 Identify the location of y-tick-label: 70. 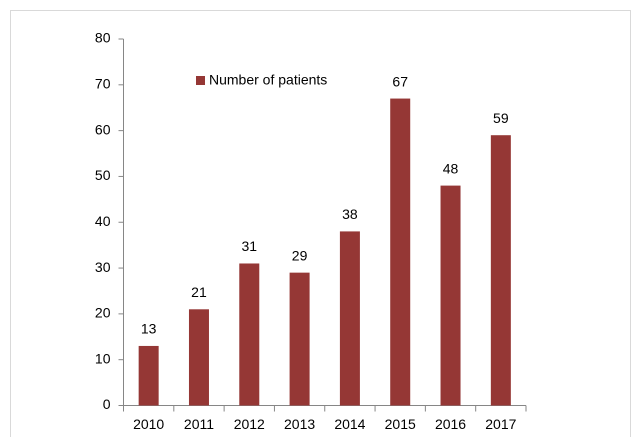
(103, 84).